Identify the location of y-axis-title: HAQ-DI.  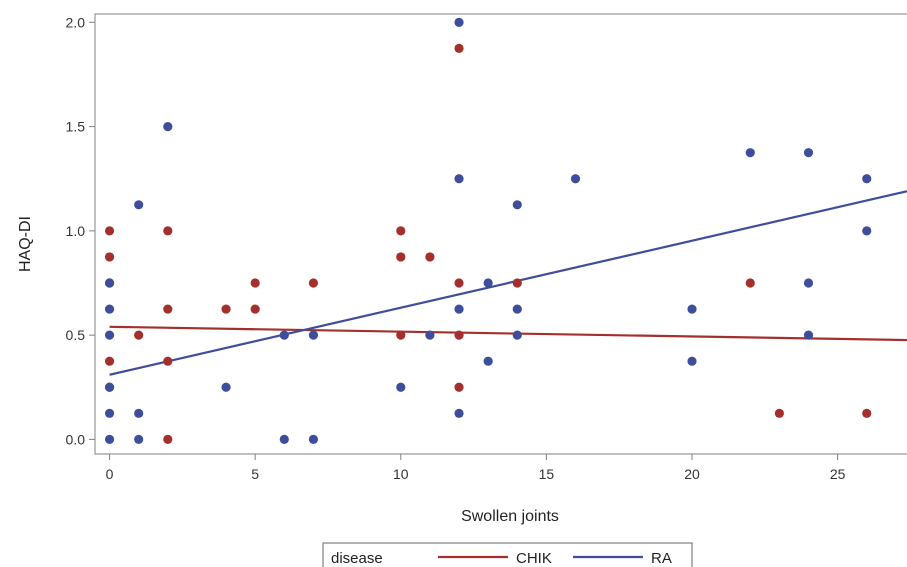
(25, 244).